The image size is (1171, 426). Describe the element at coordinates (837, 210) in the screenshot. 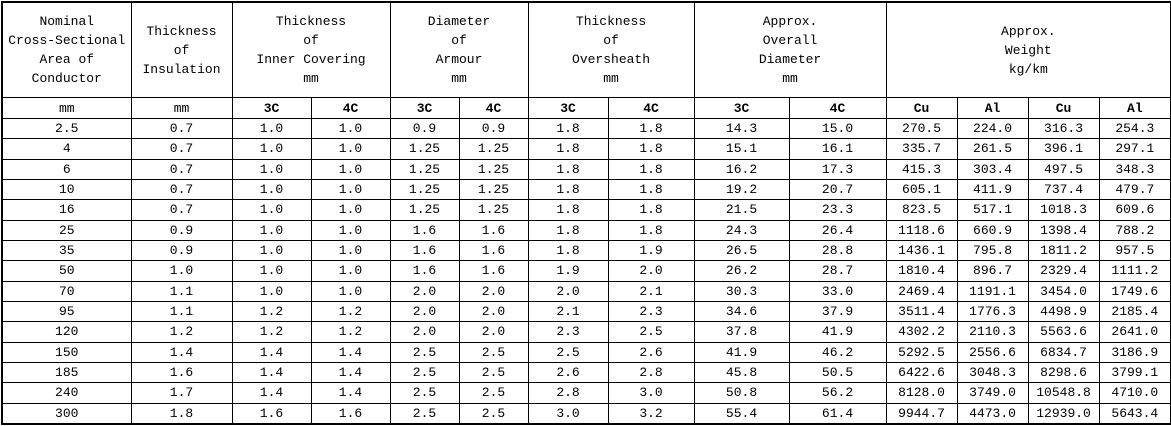

I see `cell-overall-diameter-4c: 23.3` at that location.